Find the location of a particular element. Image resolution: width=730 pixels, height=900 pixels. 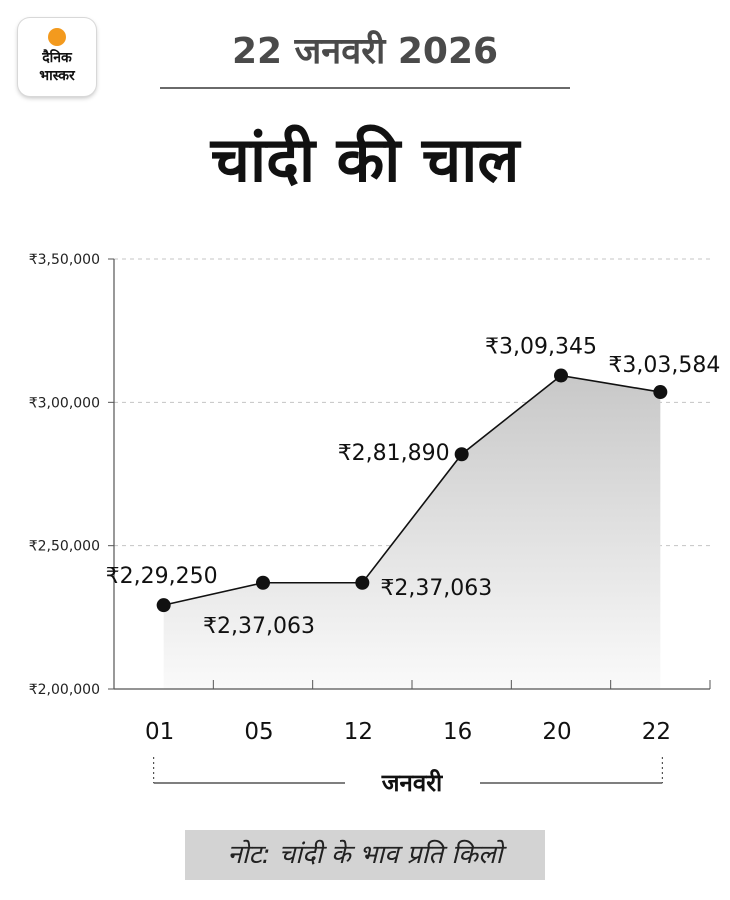

date-divider is located at coordinates (365, 88).